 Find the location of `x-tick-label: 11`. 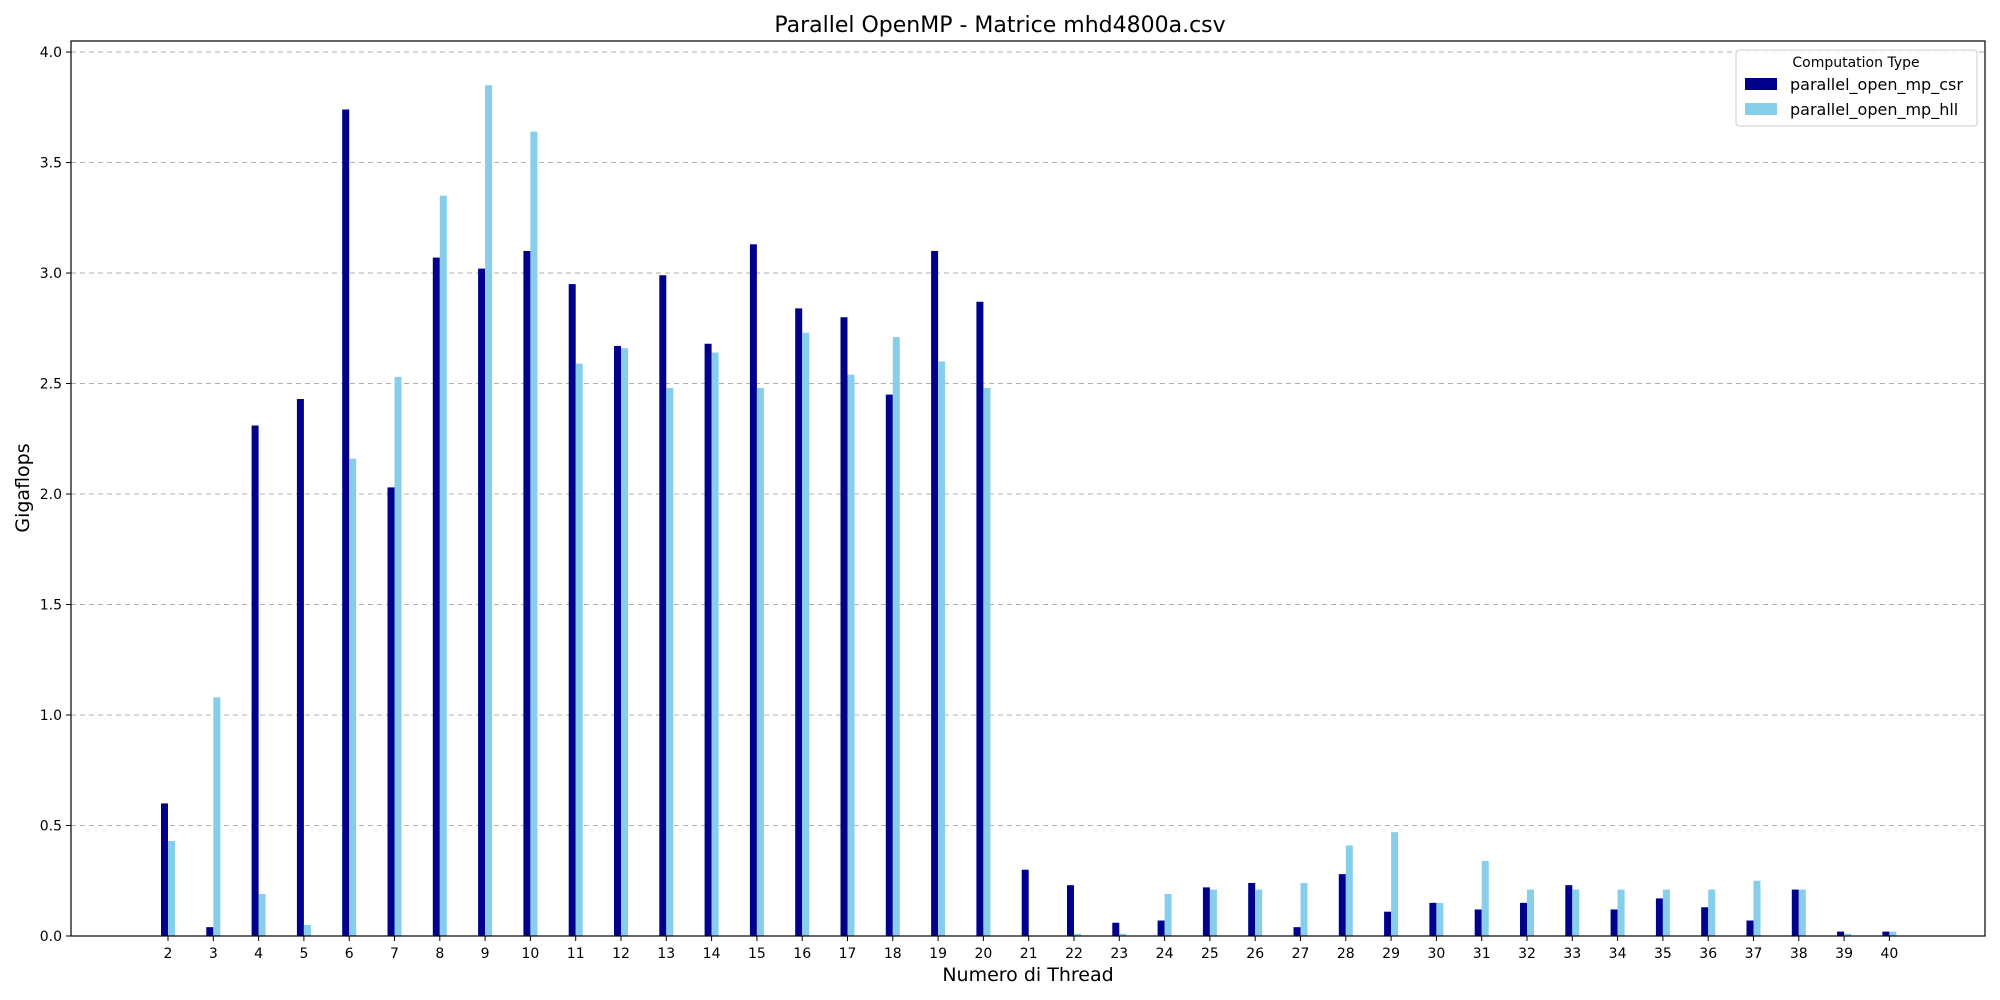

x-tick-label: 11 is located at coordinates (576, 954).